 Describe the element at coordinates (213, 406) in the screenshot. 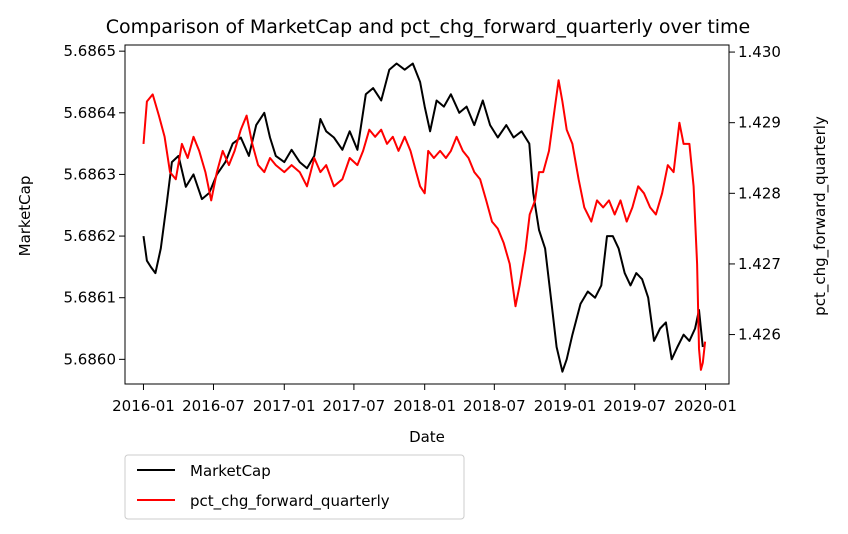

I see `x-tick-label: 2016-07` at that location.